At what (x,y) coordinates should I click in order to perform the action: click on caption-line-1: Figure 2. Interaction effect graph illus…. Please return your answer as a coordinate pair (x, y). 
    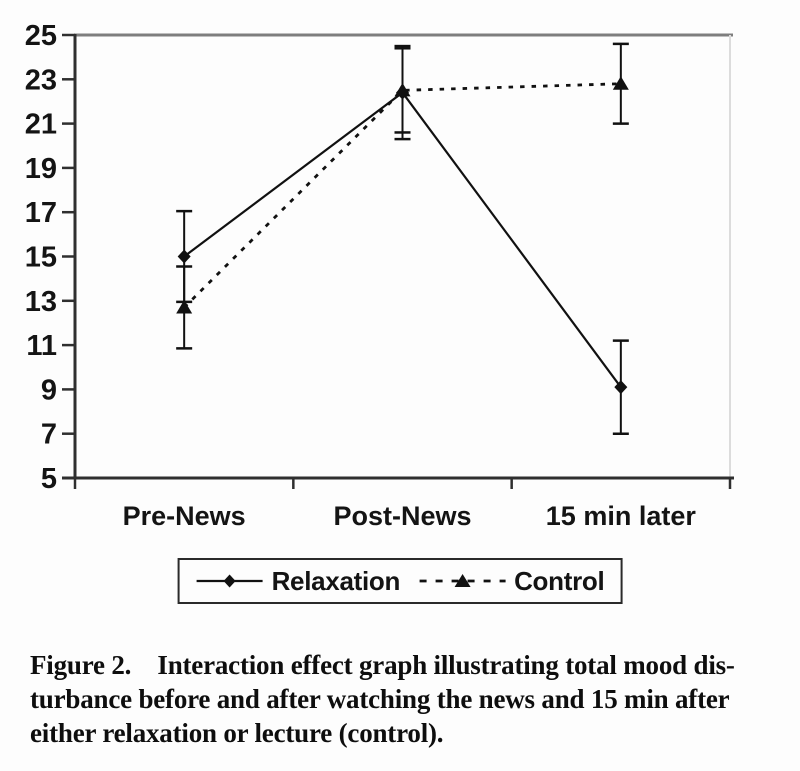
    Looking at the image, I should click on (382, 665).